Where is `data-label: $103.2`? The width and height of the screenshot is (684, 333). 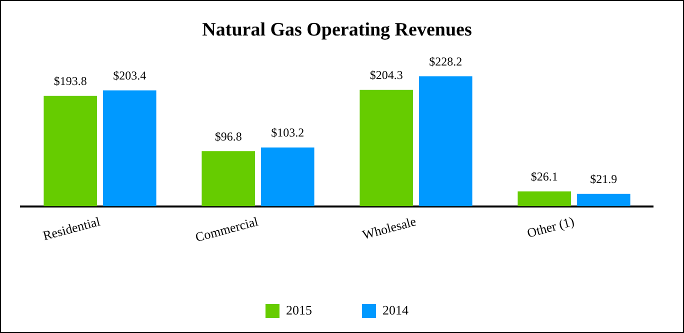 data-label: $103.2 is located at coordinates (287, 133).